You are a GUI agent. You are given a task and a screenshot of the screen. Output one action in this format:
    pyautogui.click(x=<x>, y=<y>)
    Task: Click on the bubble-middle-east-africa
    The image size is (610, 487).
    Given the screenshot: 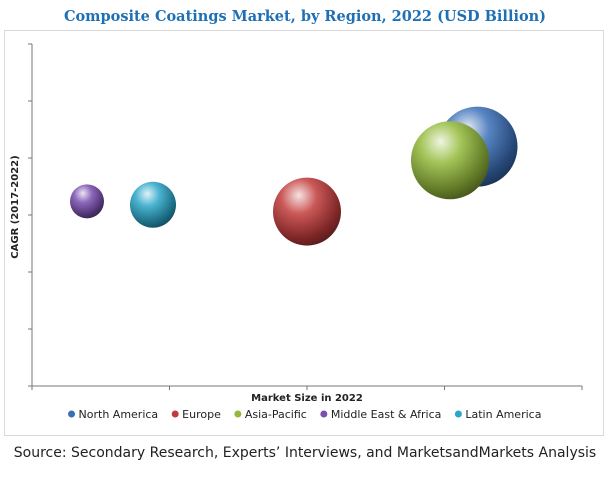 What is the action you would take?
    pyautogui.click(x=87, y=201)
    